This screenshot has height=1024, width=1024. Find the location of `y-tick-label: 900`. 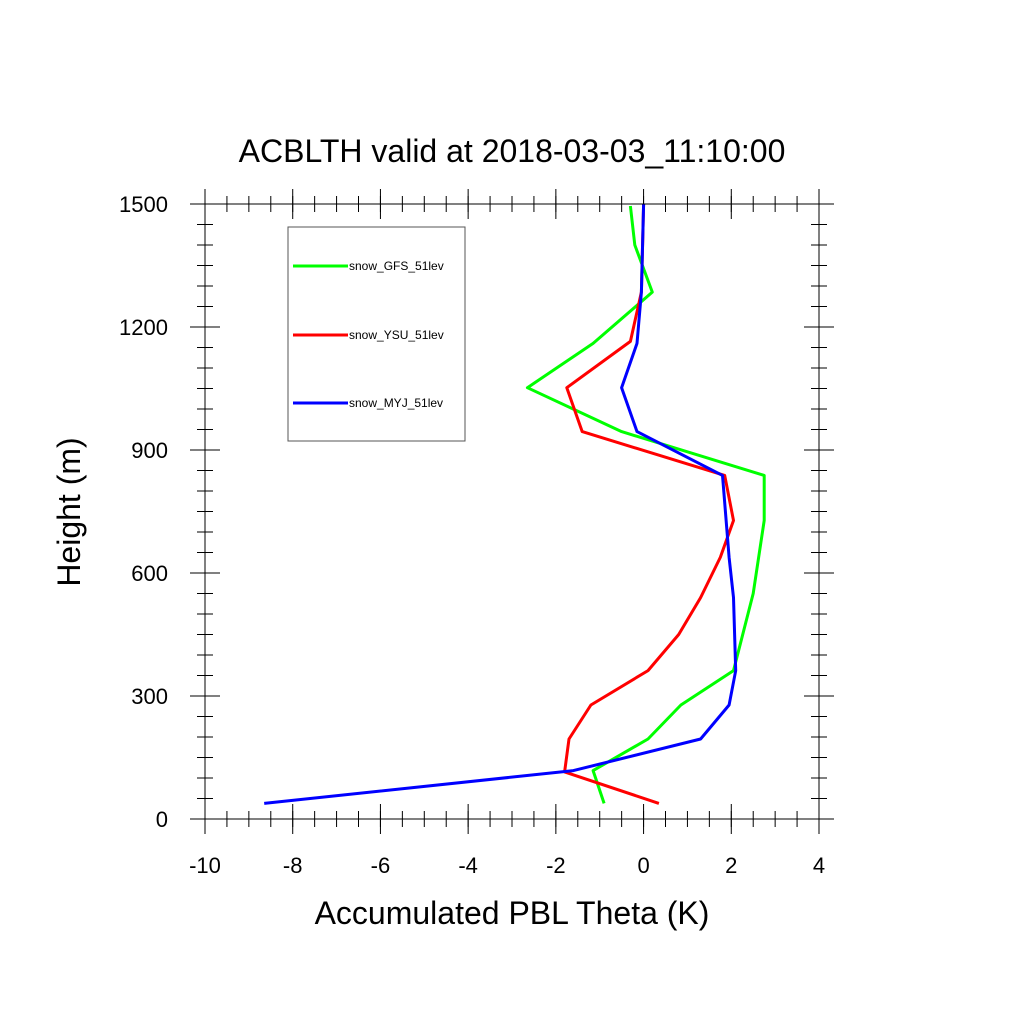

y-tick-label: 900 is located at coordinates (149, 450).